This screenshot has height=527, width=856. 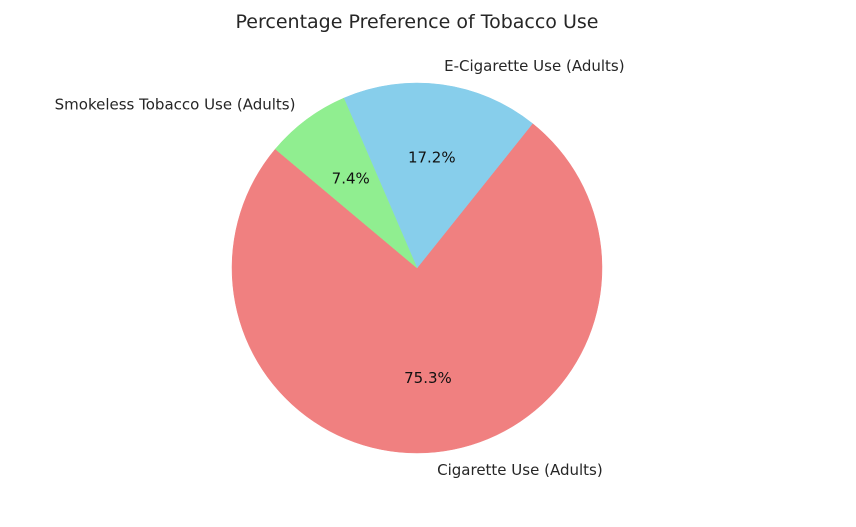 What do you see at coordinates (175, 104) in the screenshot?
I see `slice-label-smokeless-tobacco-use-adults: Smokeless Tobacco Use (Adults)` at bounding box center [175, 104].